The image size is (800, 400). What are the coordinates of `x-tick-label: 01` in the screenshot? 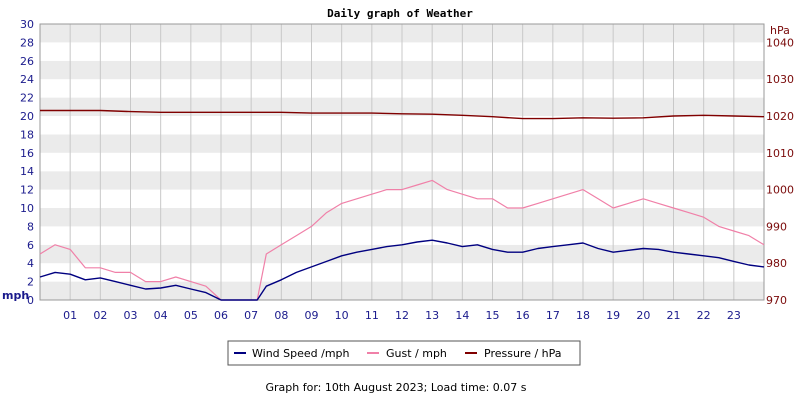 It's located at (70, 315).